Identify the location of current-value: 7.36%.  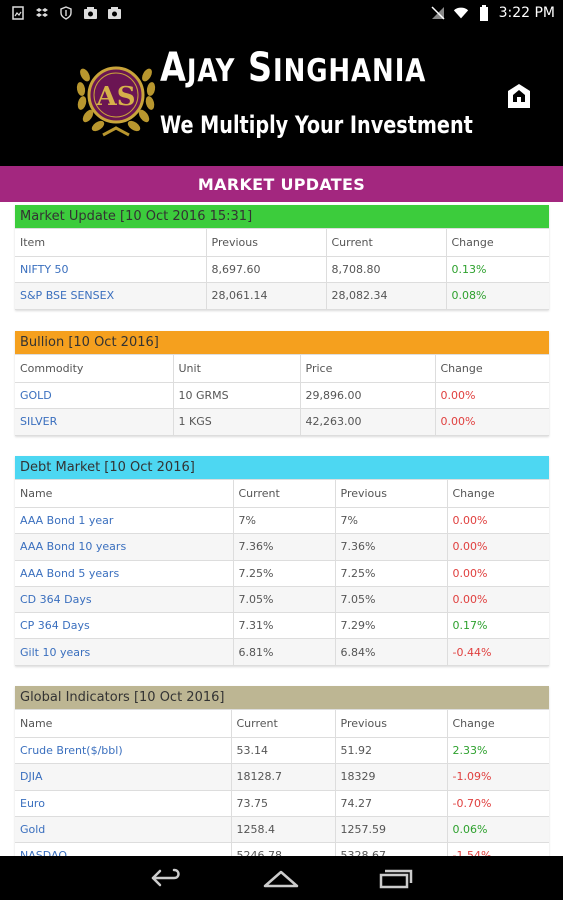
(284, 547).